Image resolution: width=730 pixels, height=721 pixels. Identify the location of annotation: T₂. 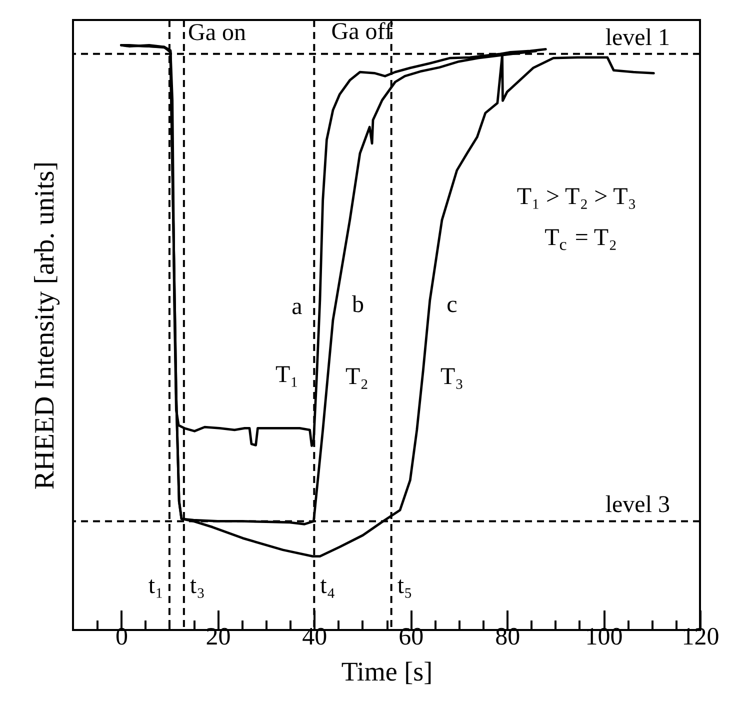
(357, 377).